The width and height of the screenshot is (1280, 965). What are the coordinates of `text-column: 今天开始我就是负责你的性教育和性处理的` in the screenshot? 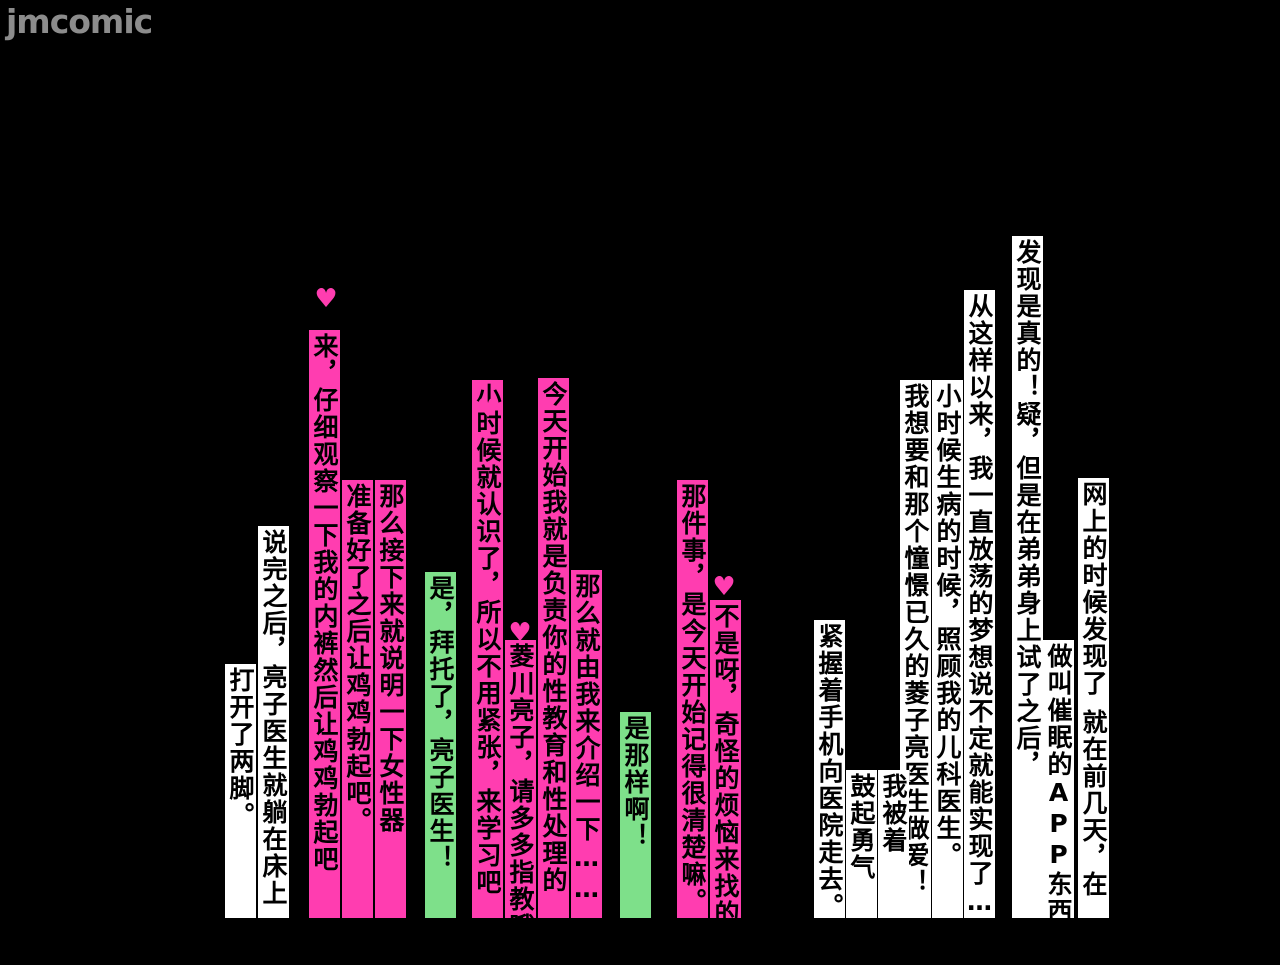 It's located at (553, 648).